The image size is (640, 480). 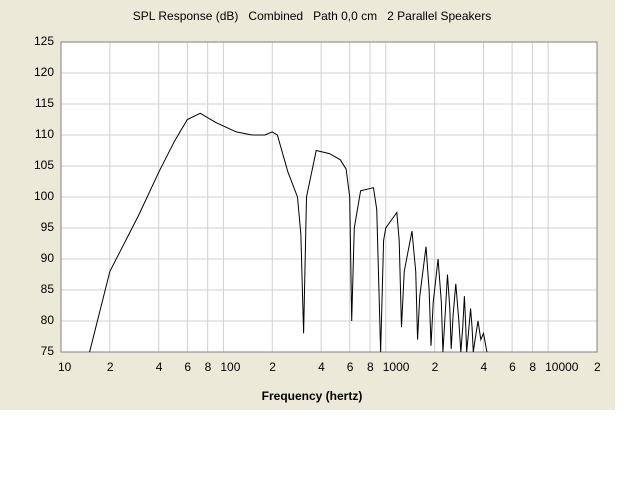 I want to click on y-tick-label: 110, so click(x=44, y=134).